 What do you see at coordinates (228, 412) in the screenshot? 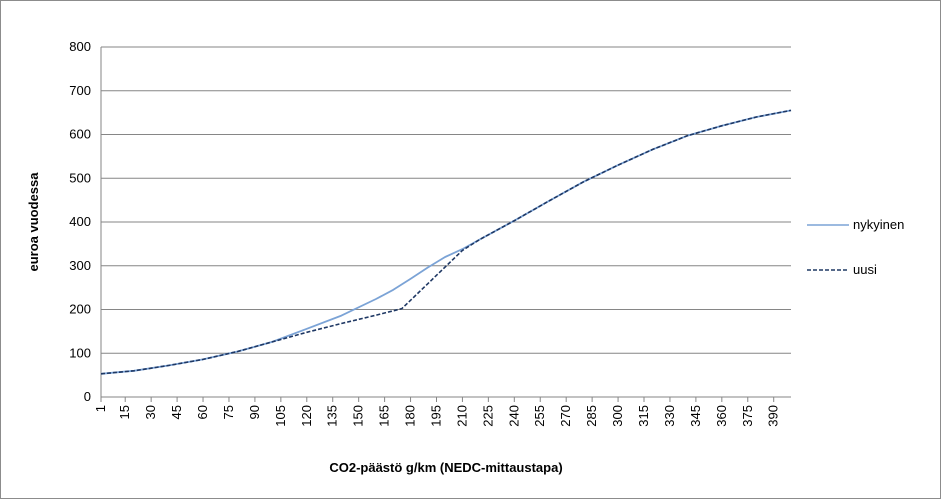
I see `x-tick-75: 75` at bounding box center [228, 412].